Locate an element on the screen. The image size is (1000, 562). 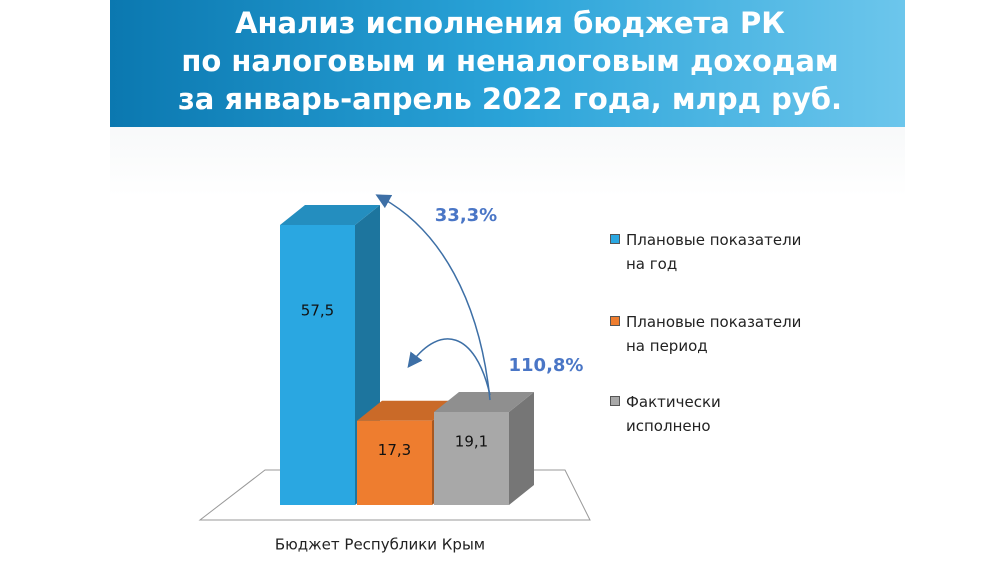
title-line: Анализ исполнения бюджета РК is located at coordinates (510, 23).